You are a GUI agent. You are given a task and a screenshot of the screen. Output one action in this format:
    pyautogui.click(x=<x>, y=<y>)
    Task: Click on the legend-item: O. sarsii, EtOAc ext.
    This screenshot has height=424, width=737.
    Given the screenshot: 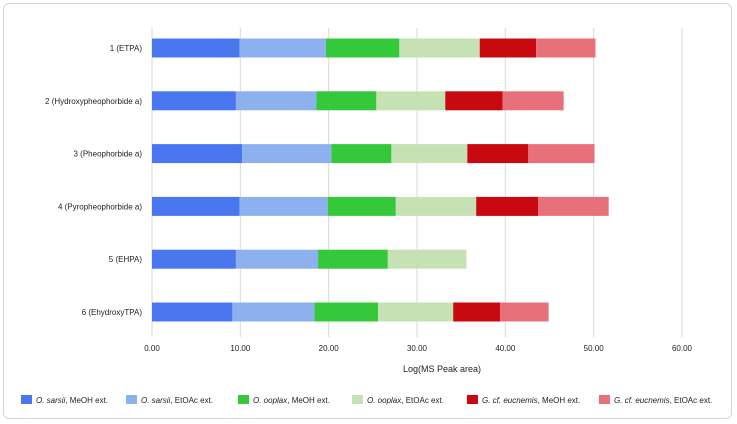 What is the action you would take?
    pyautogui.click(x=169, y=400)
    